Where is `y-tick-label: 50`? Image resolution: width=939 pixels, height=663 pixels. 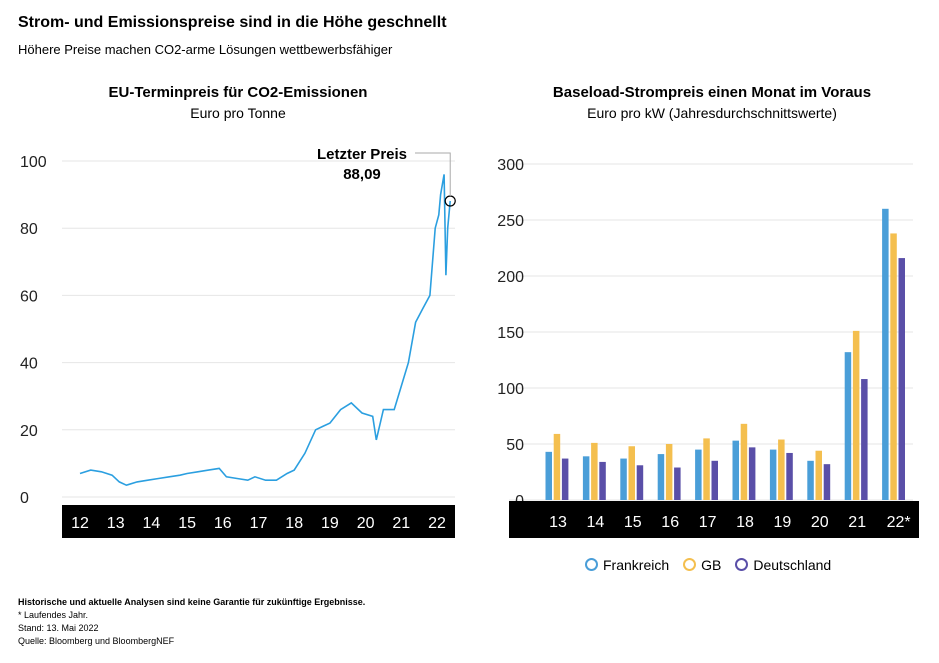 y-tick-label: 50 is located at coordinates (515, 445).